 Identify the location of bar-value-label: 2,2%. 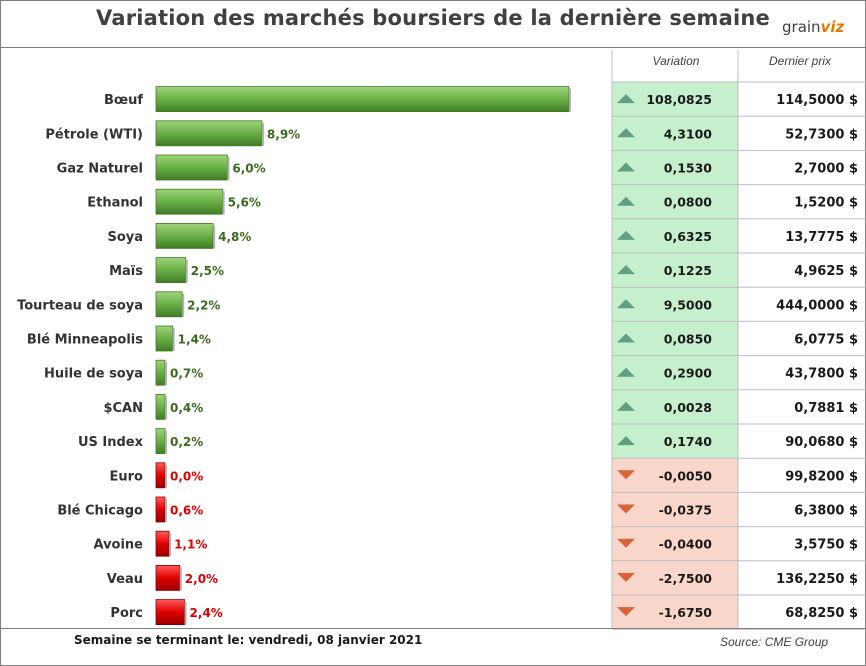
(203, 305).